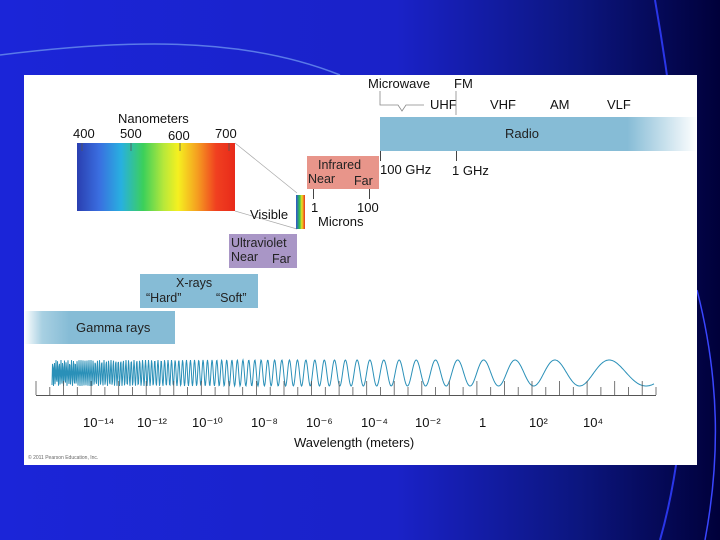 This screenshot has width=720, height=540. I want to click on wave-line, so click(353, 373).